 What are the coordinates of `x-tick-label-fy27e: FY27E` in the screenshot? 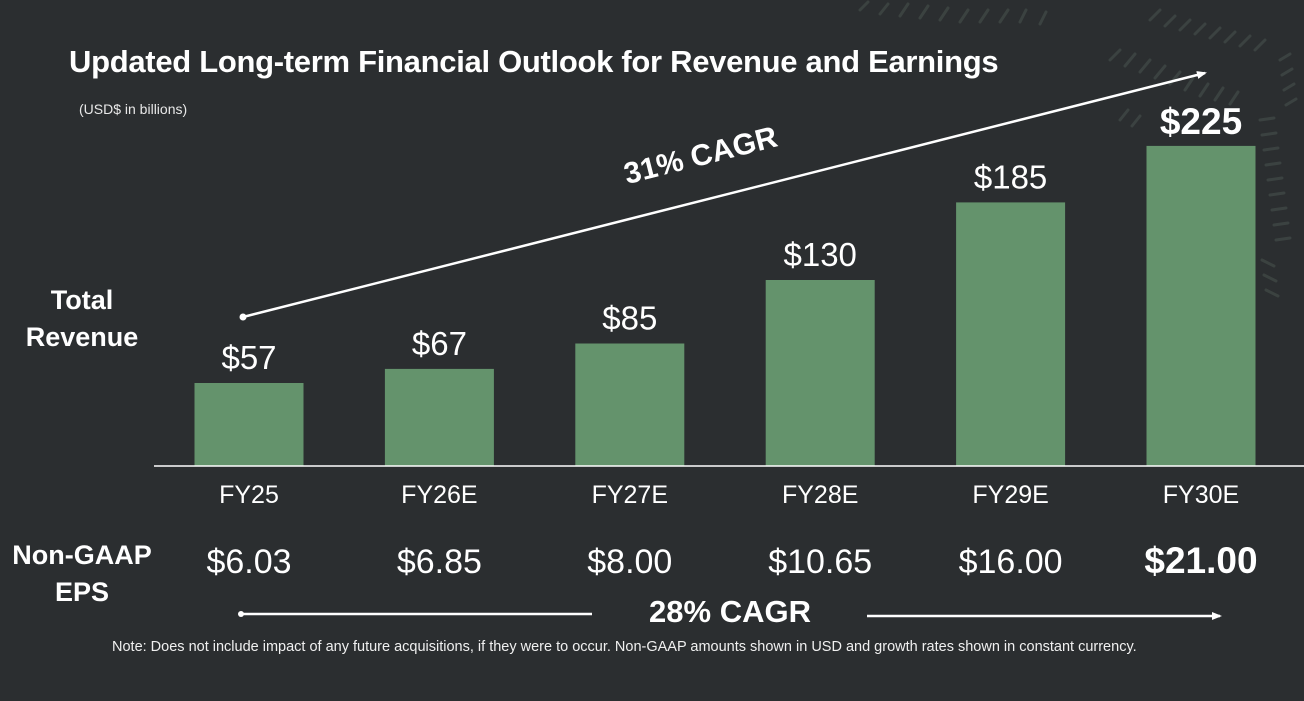 It's located at (630, 495).